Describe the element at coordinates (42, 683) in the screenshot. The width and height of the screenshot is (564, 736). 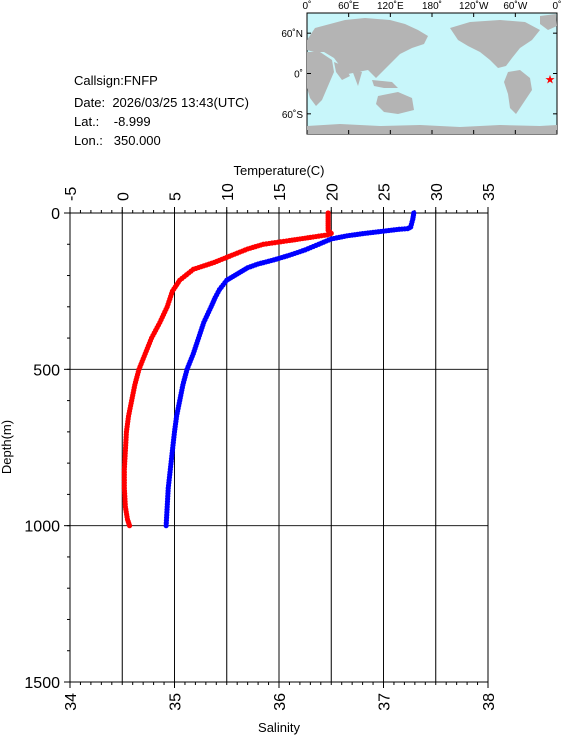
I see `depth-tick-label: 1500` at that location.